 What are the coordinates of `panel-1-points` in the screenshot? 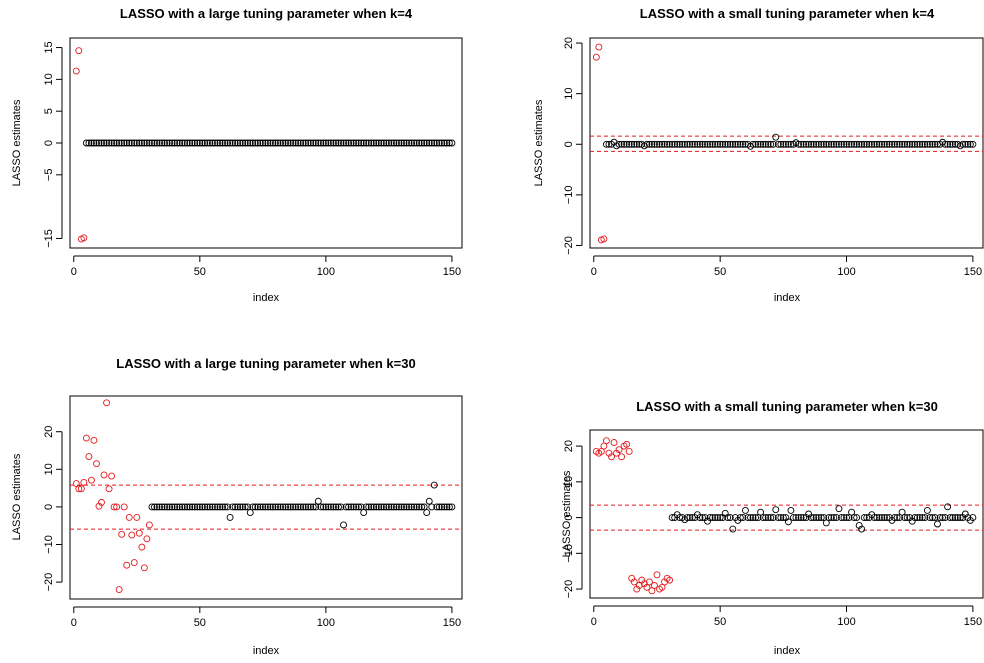 It's located at (264, 145).